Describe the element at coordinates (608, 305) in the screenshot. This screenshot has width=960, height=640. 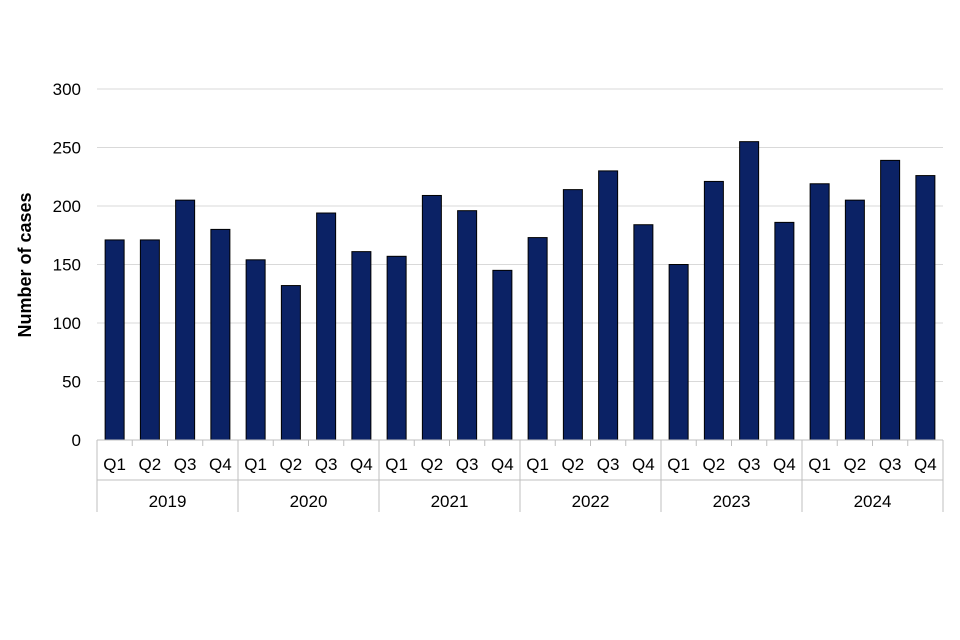
I see `bar-2022-Q3` at that location.